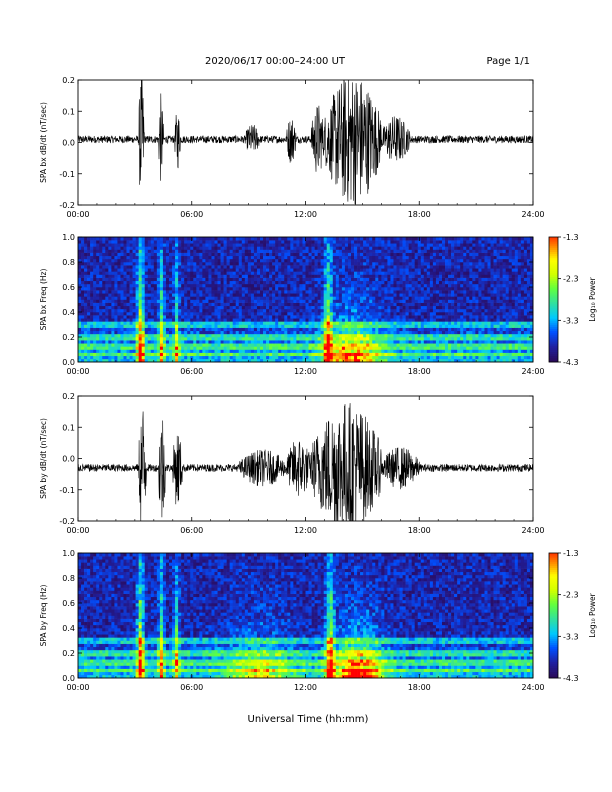 This screenshot has height=792, width=612. Describe the element at coordinates (275, 61) in the screenshot. I see `date-range-title: 2020/06/17 00:00–24:00 UT` at that location.